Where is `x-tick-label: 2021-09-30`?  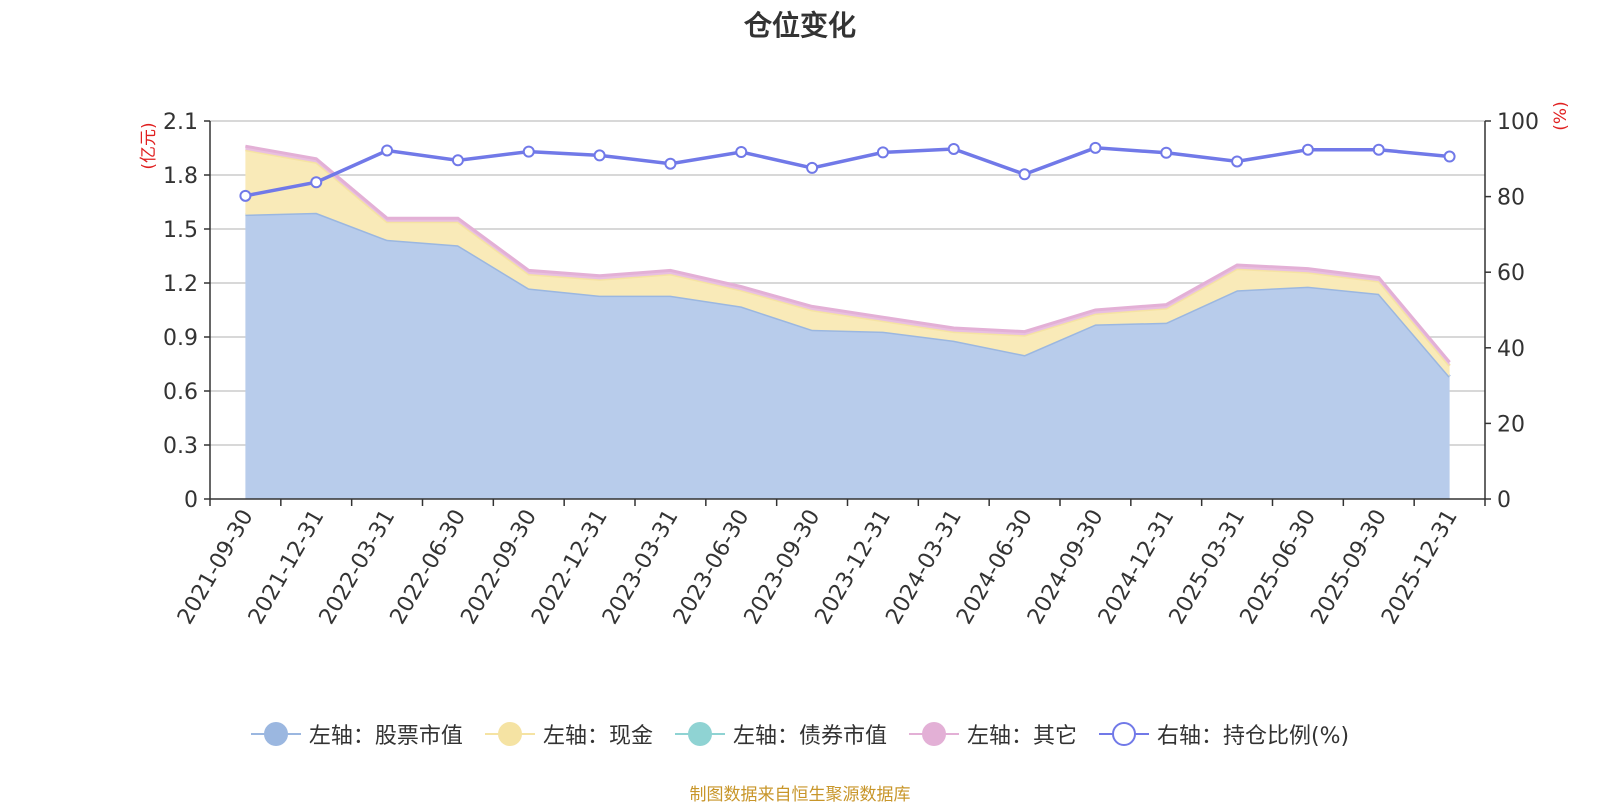 x-tick-label: 2021-09-30 is located at coordinates (216, 567).